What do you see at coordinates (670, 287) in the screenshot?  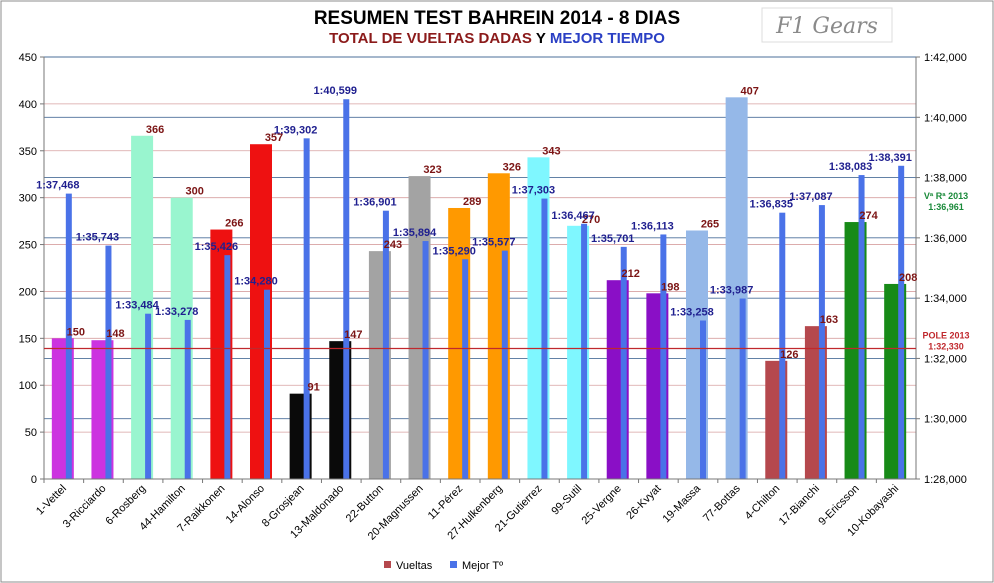 I see `data-label-laps: 198` at bounding box center [670, 287].